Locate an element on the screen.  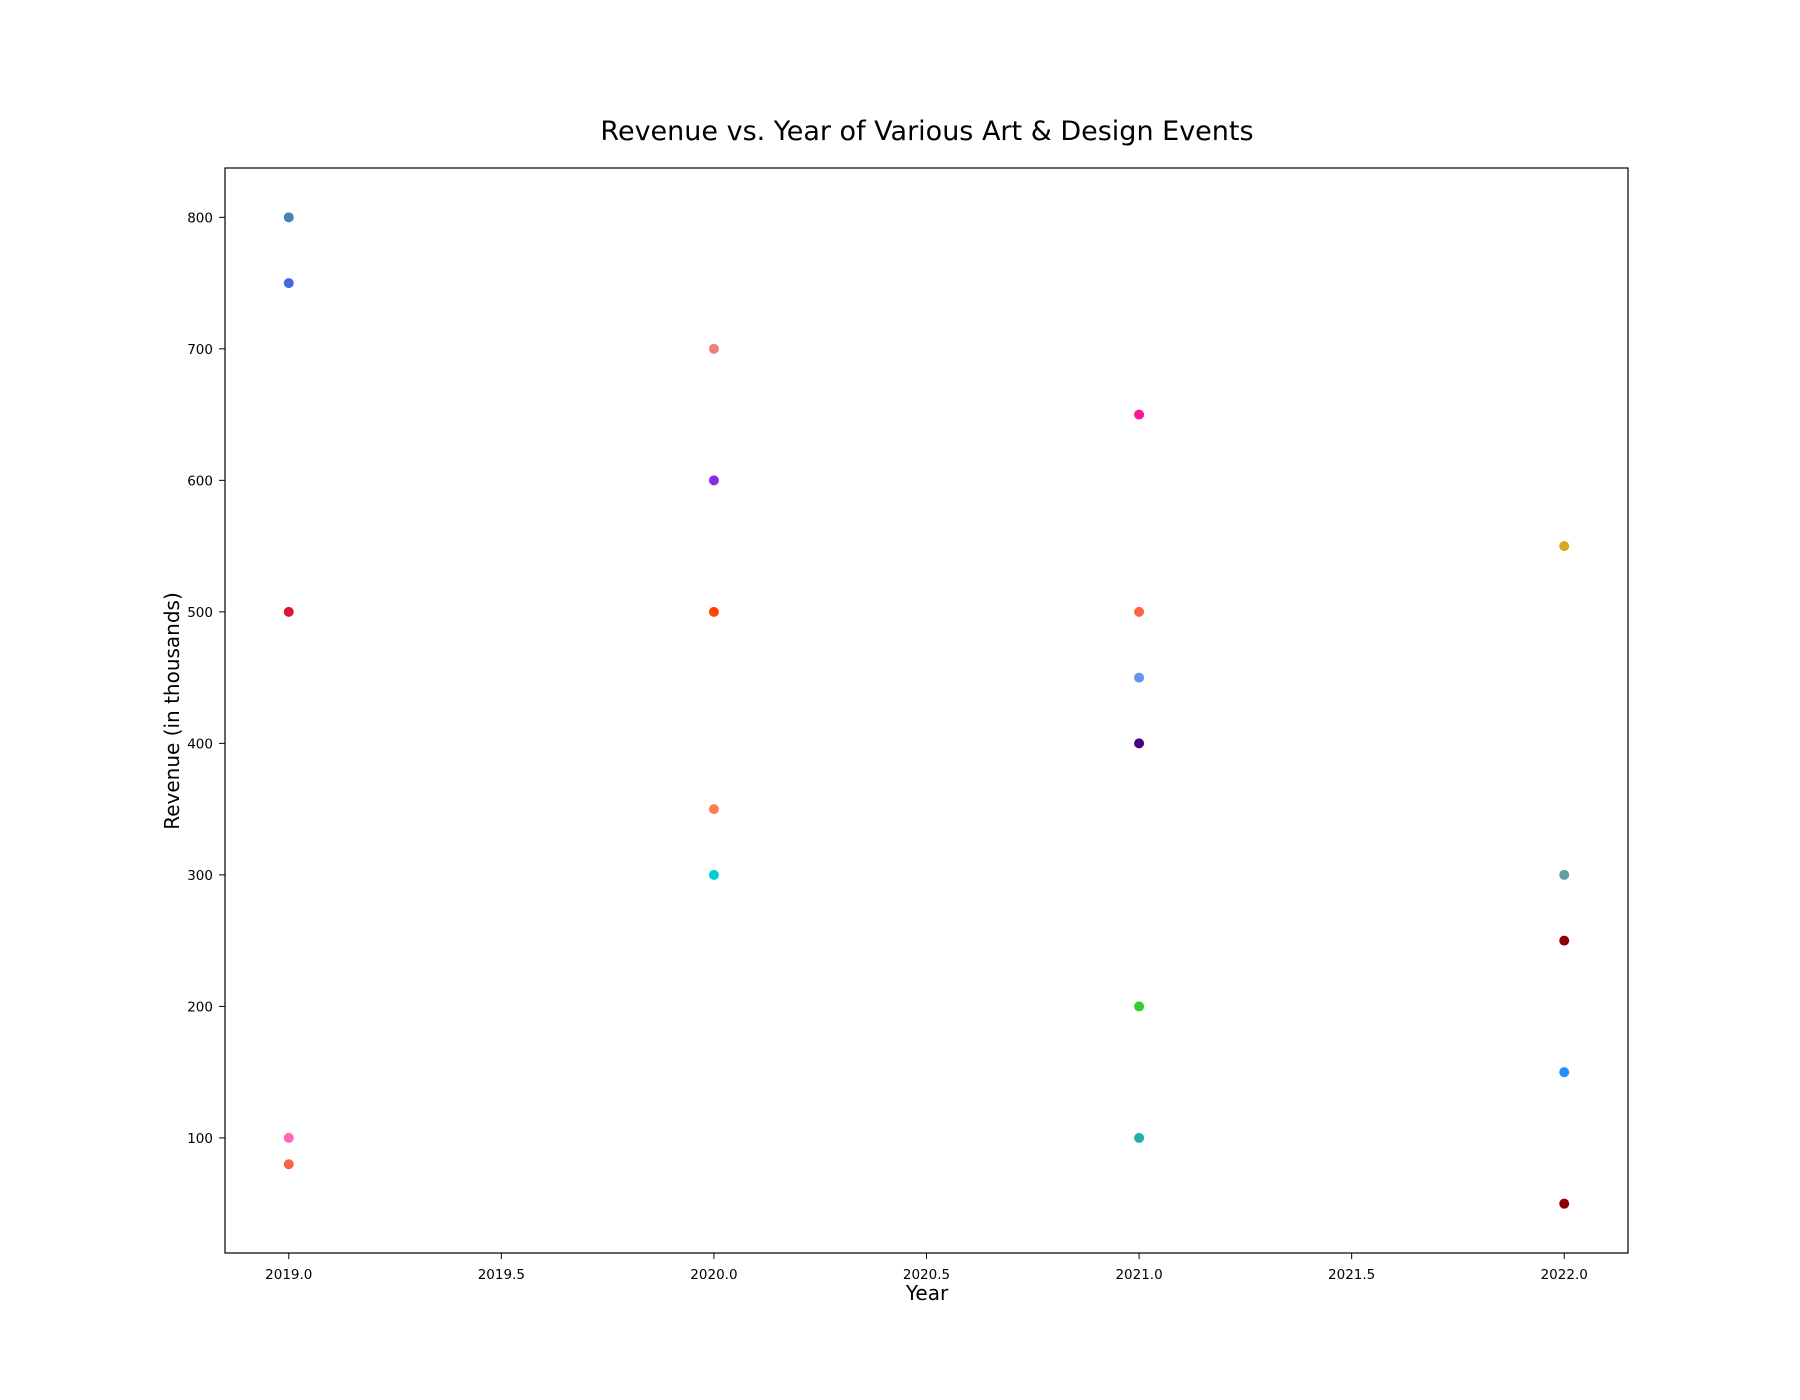
x-tick-label: 2019.5 is located at coordinates (501, 1275).